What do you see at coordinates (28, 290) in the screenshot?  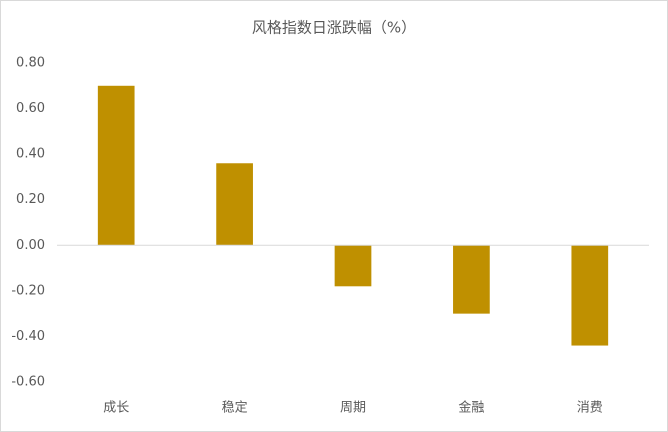 I see `y-tick-label: -0.20` at bounding box center [28, 290].